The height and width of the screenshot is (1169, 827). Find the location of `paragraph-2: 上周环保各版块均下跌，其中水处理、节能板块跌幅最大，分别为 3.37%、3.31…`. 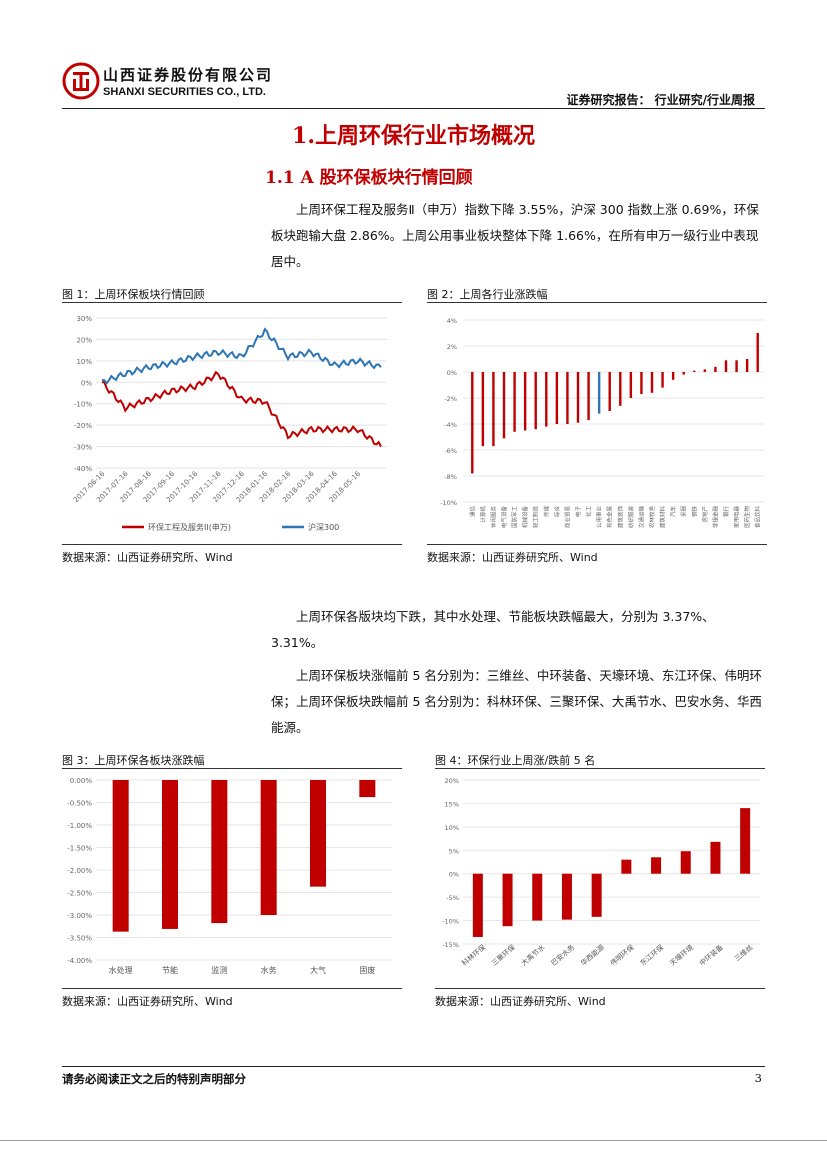

paragraph-2: 上周环保各版块均下跌，其中水处理、节能板块跌幅最大，分别为 3.37%、3.31… is located at coordinates (493, 629).